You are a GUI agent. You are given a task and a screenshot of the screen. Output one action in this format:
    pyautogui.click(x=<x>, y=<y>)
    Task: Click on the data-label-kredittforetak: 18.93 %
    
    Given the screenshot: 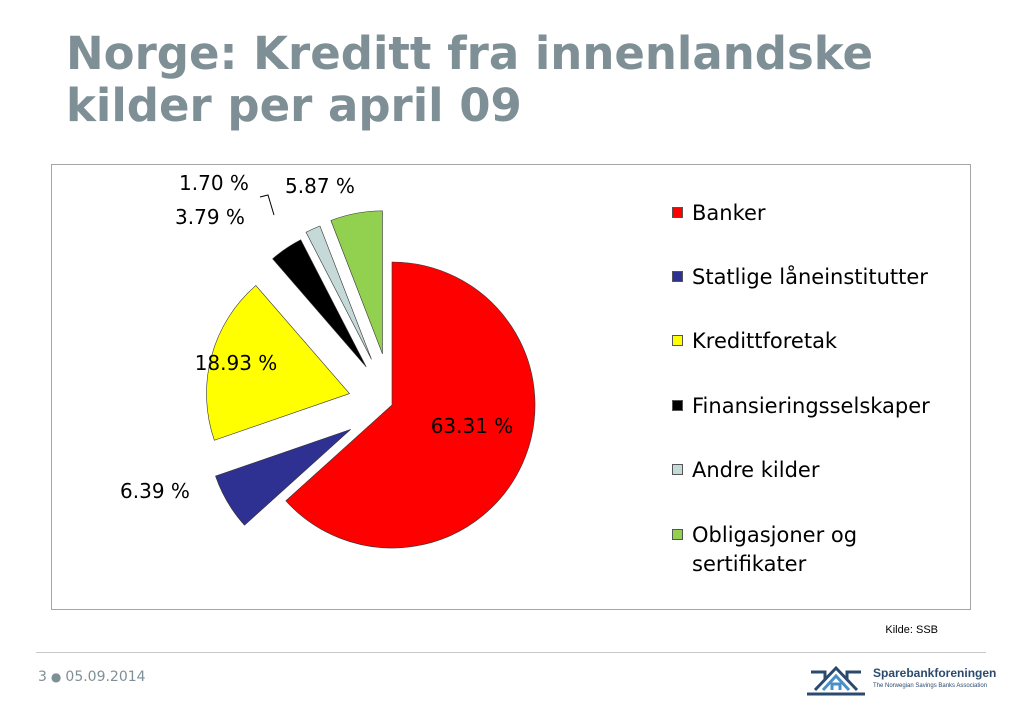 What is the action you would take?
    pyautogui.click(x=236, y=363)
    